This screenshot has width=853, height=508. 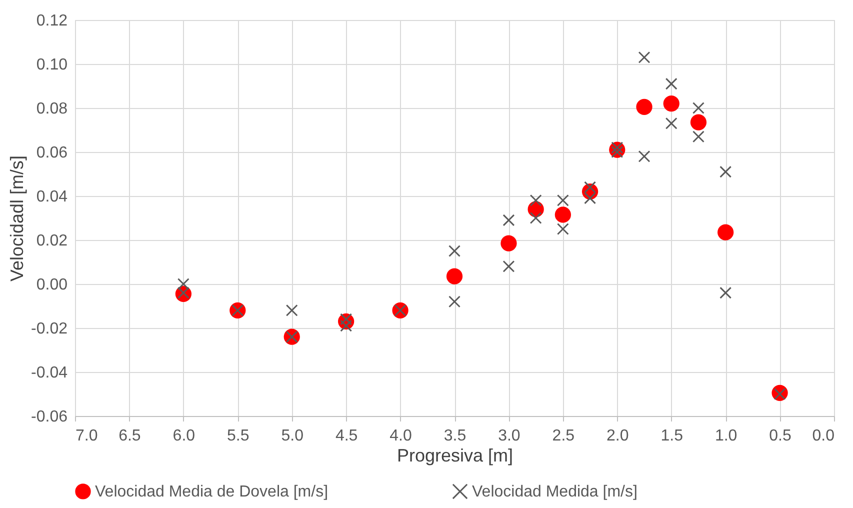 I want to click on x-tick-label: 4.5, so click(x=346, y=436).